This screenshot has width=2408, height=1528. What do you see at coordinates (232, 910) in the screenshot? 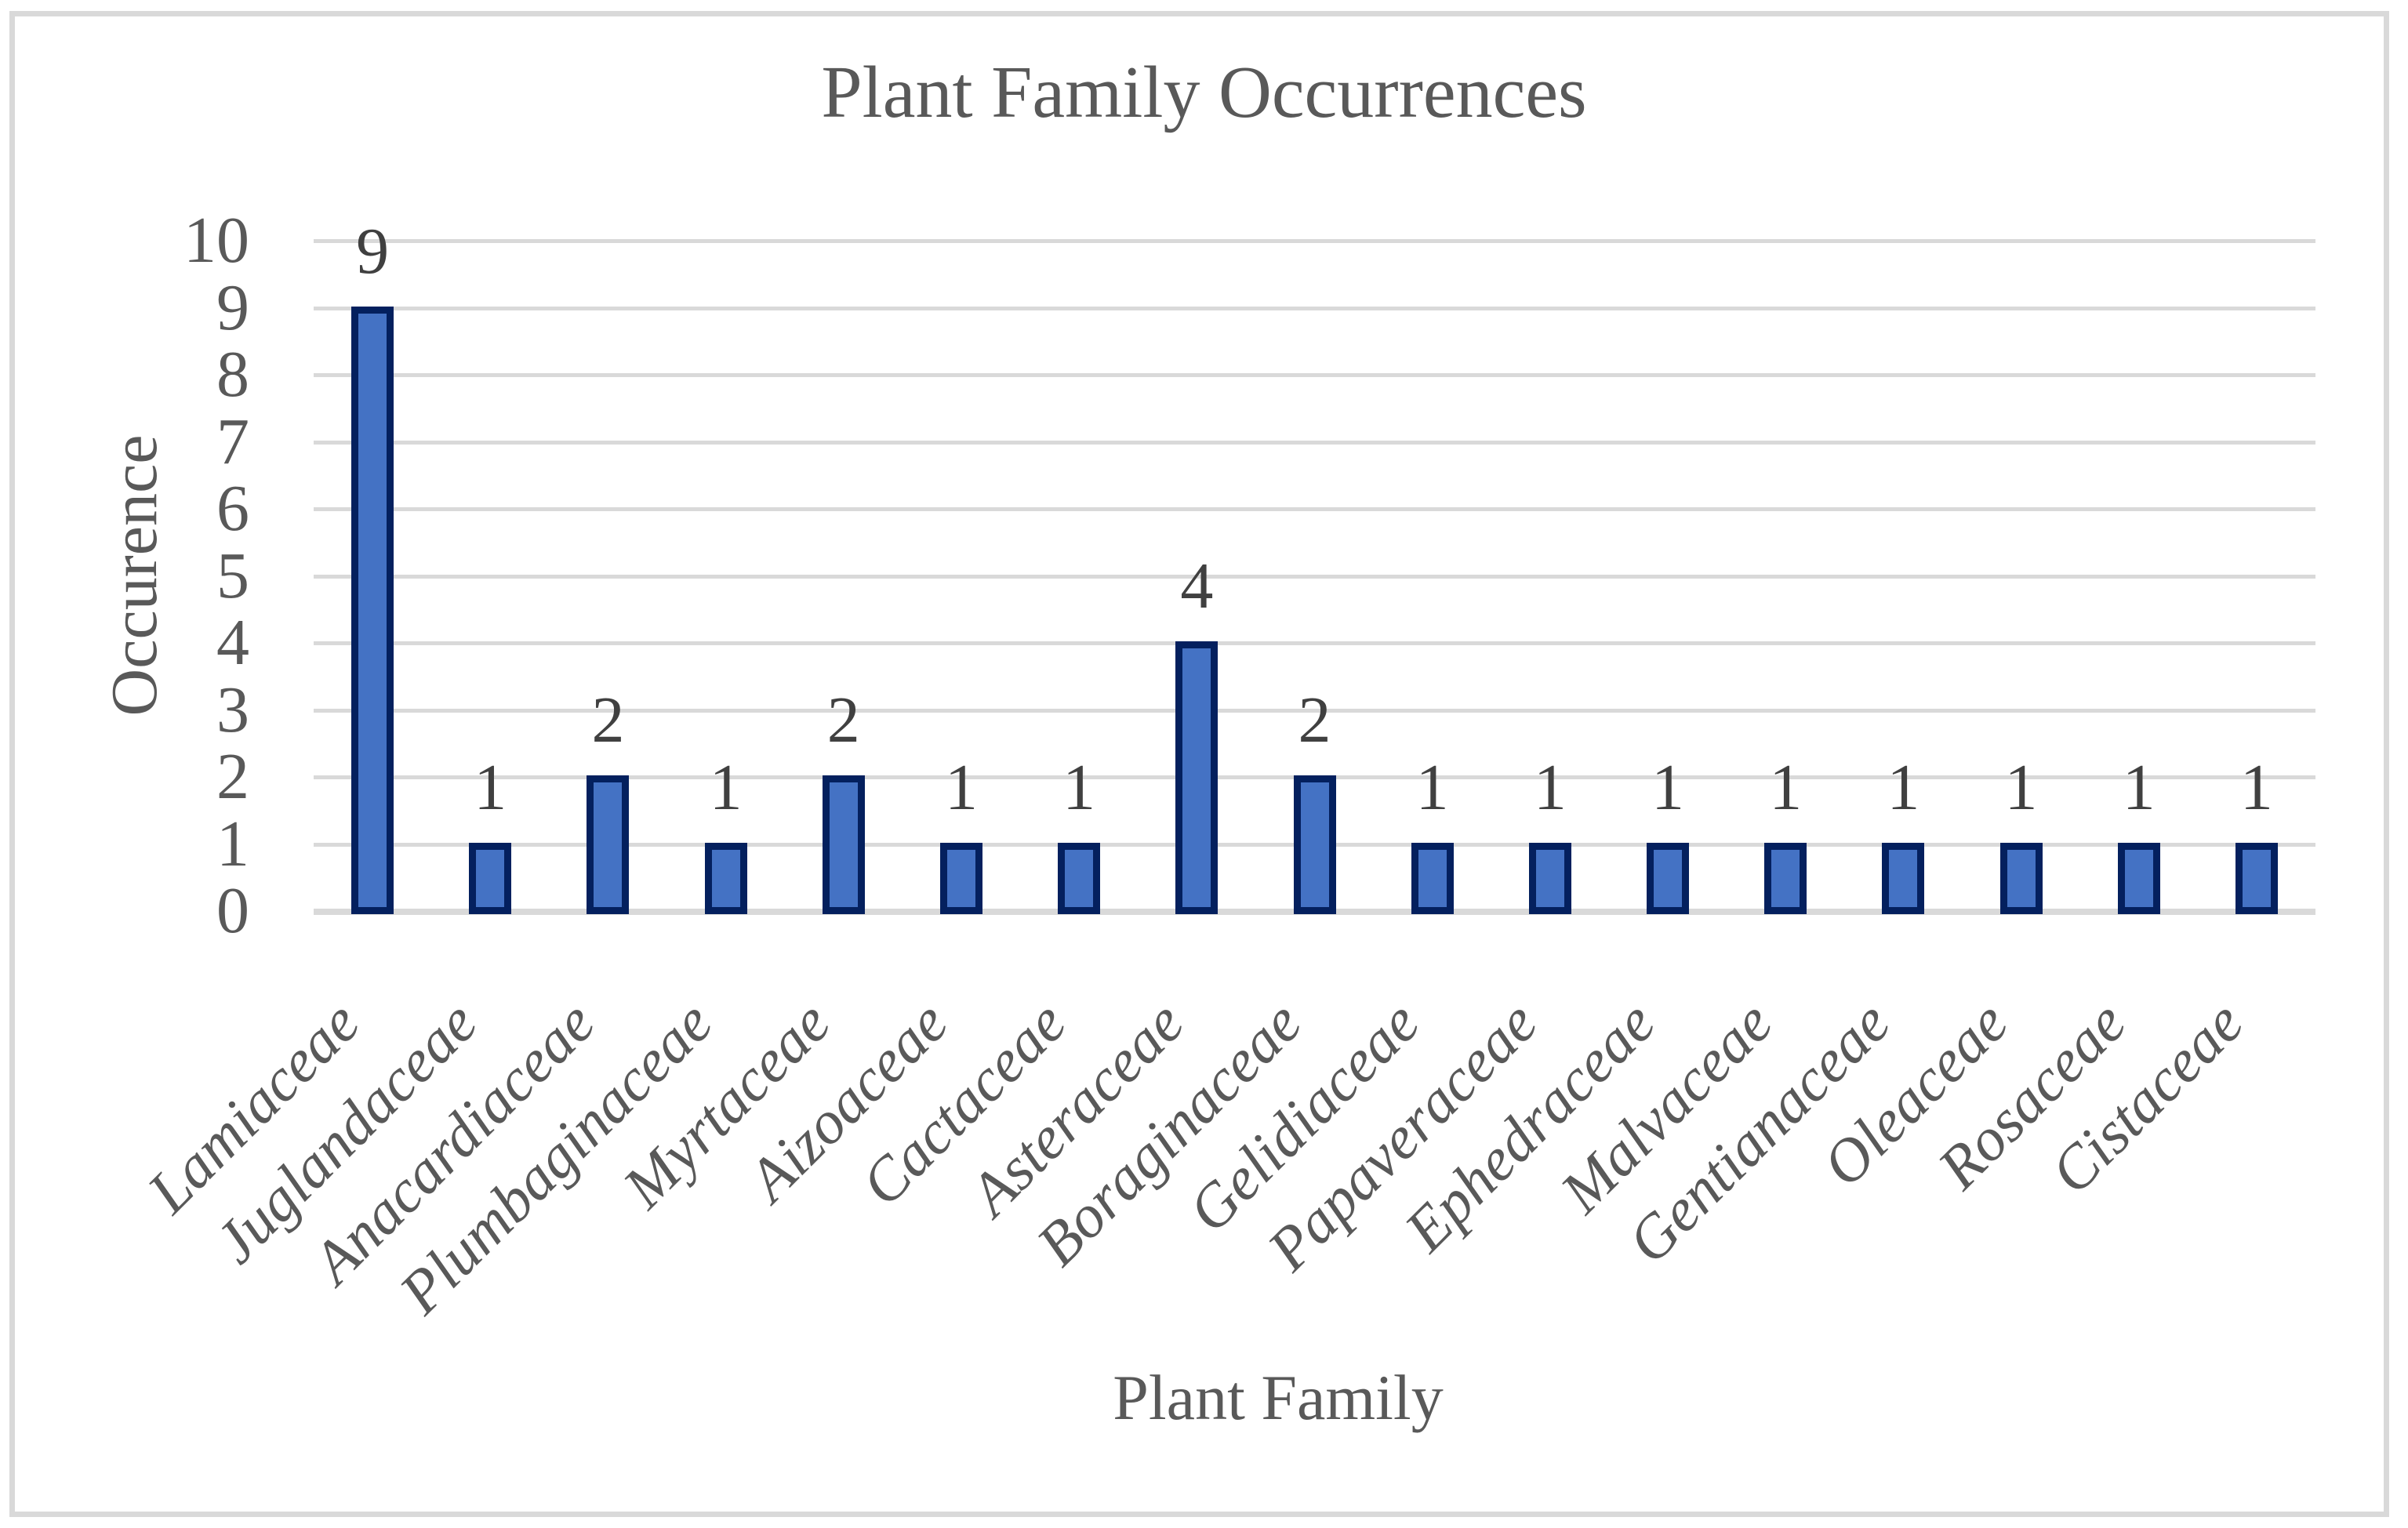
I see `y-tick-label: 0` at bounding box center [232, 910].